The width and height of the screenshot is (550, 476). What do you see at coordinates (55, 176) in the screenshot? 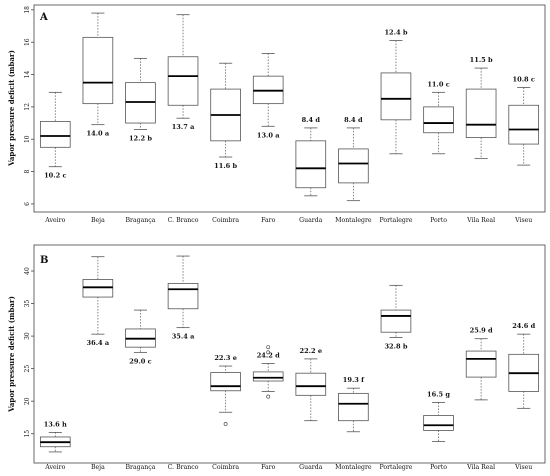
I see `annotation-label: 10.2 c` at bounding box center [55, 176].